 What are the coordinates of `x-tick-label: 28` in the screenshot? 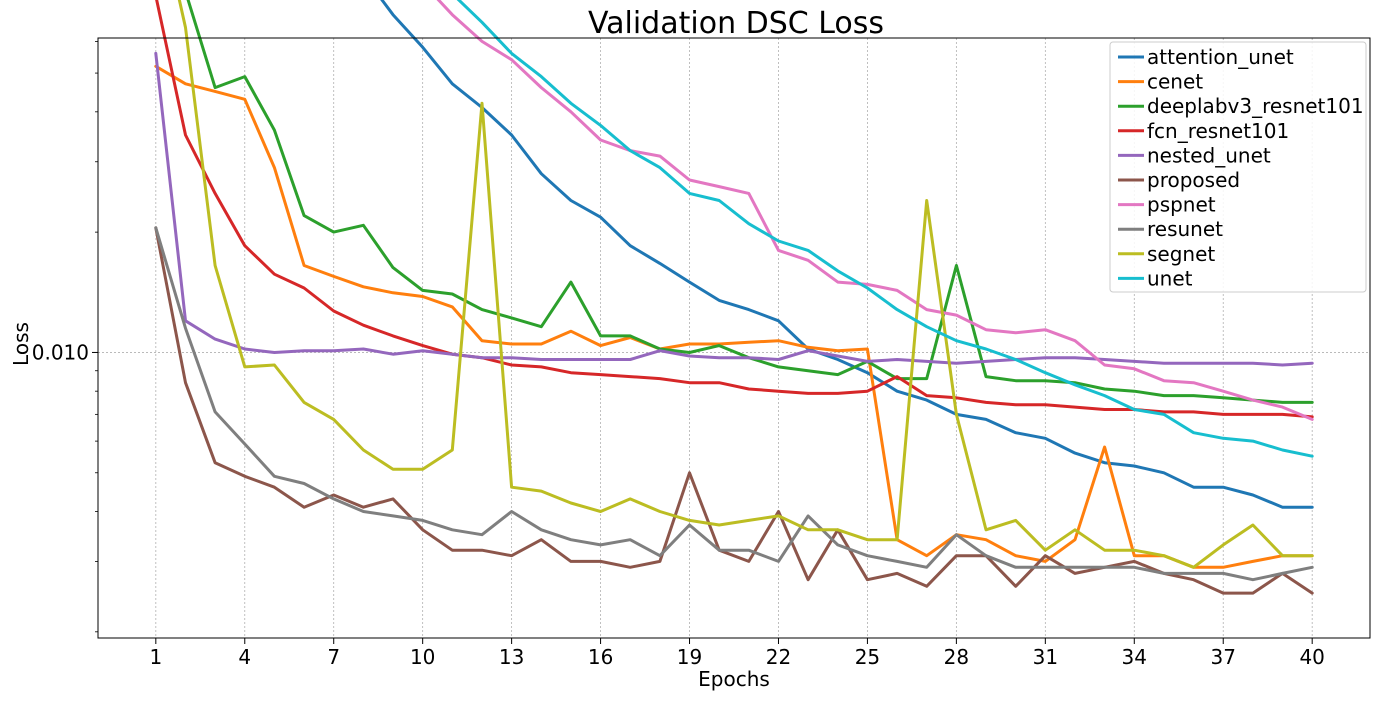 It's located at (956, 657).